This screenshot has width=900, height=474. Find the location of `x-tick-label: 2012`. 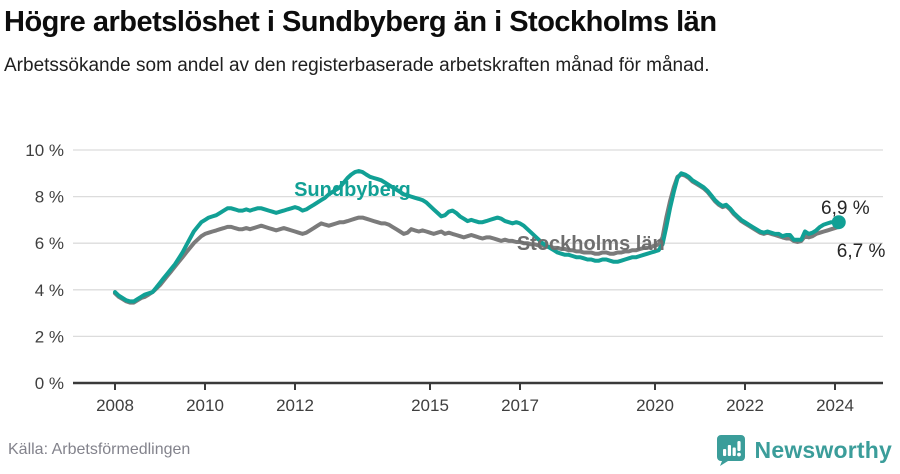

x-tick-label: 2012 is located at coordinates (295, 405).